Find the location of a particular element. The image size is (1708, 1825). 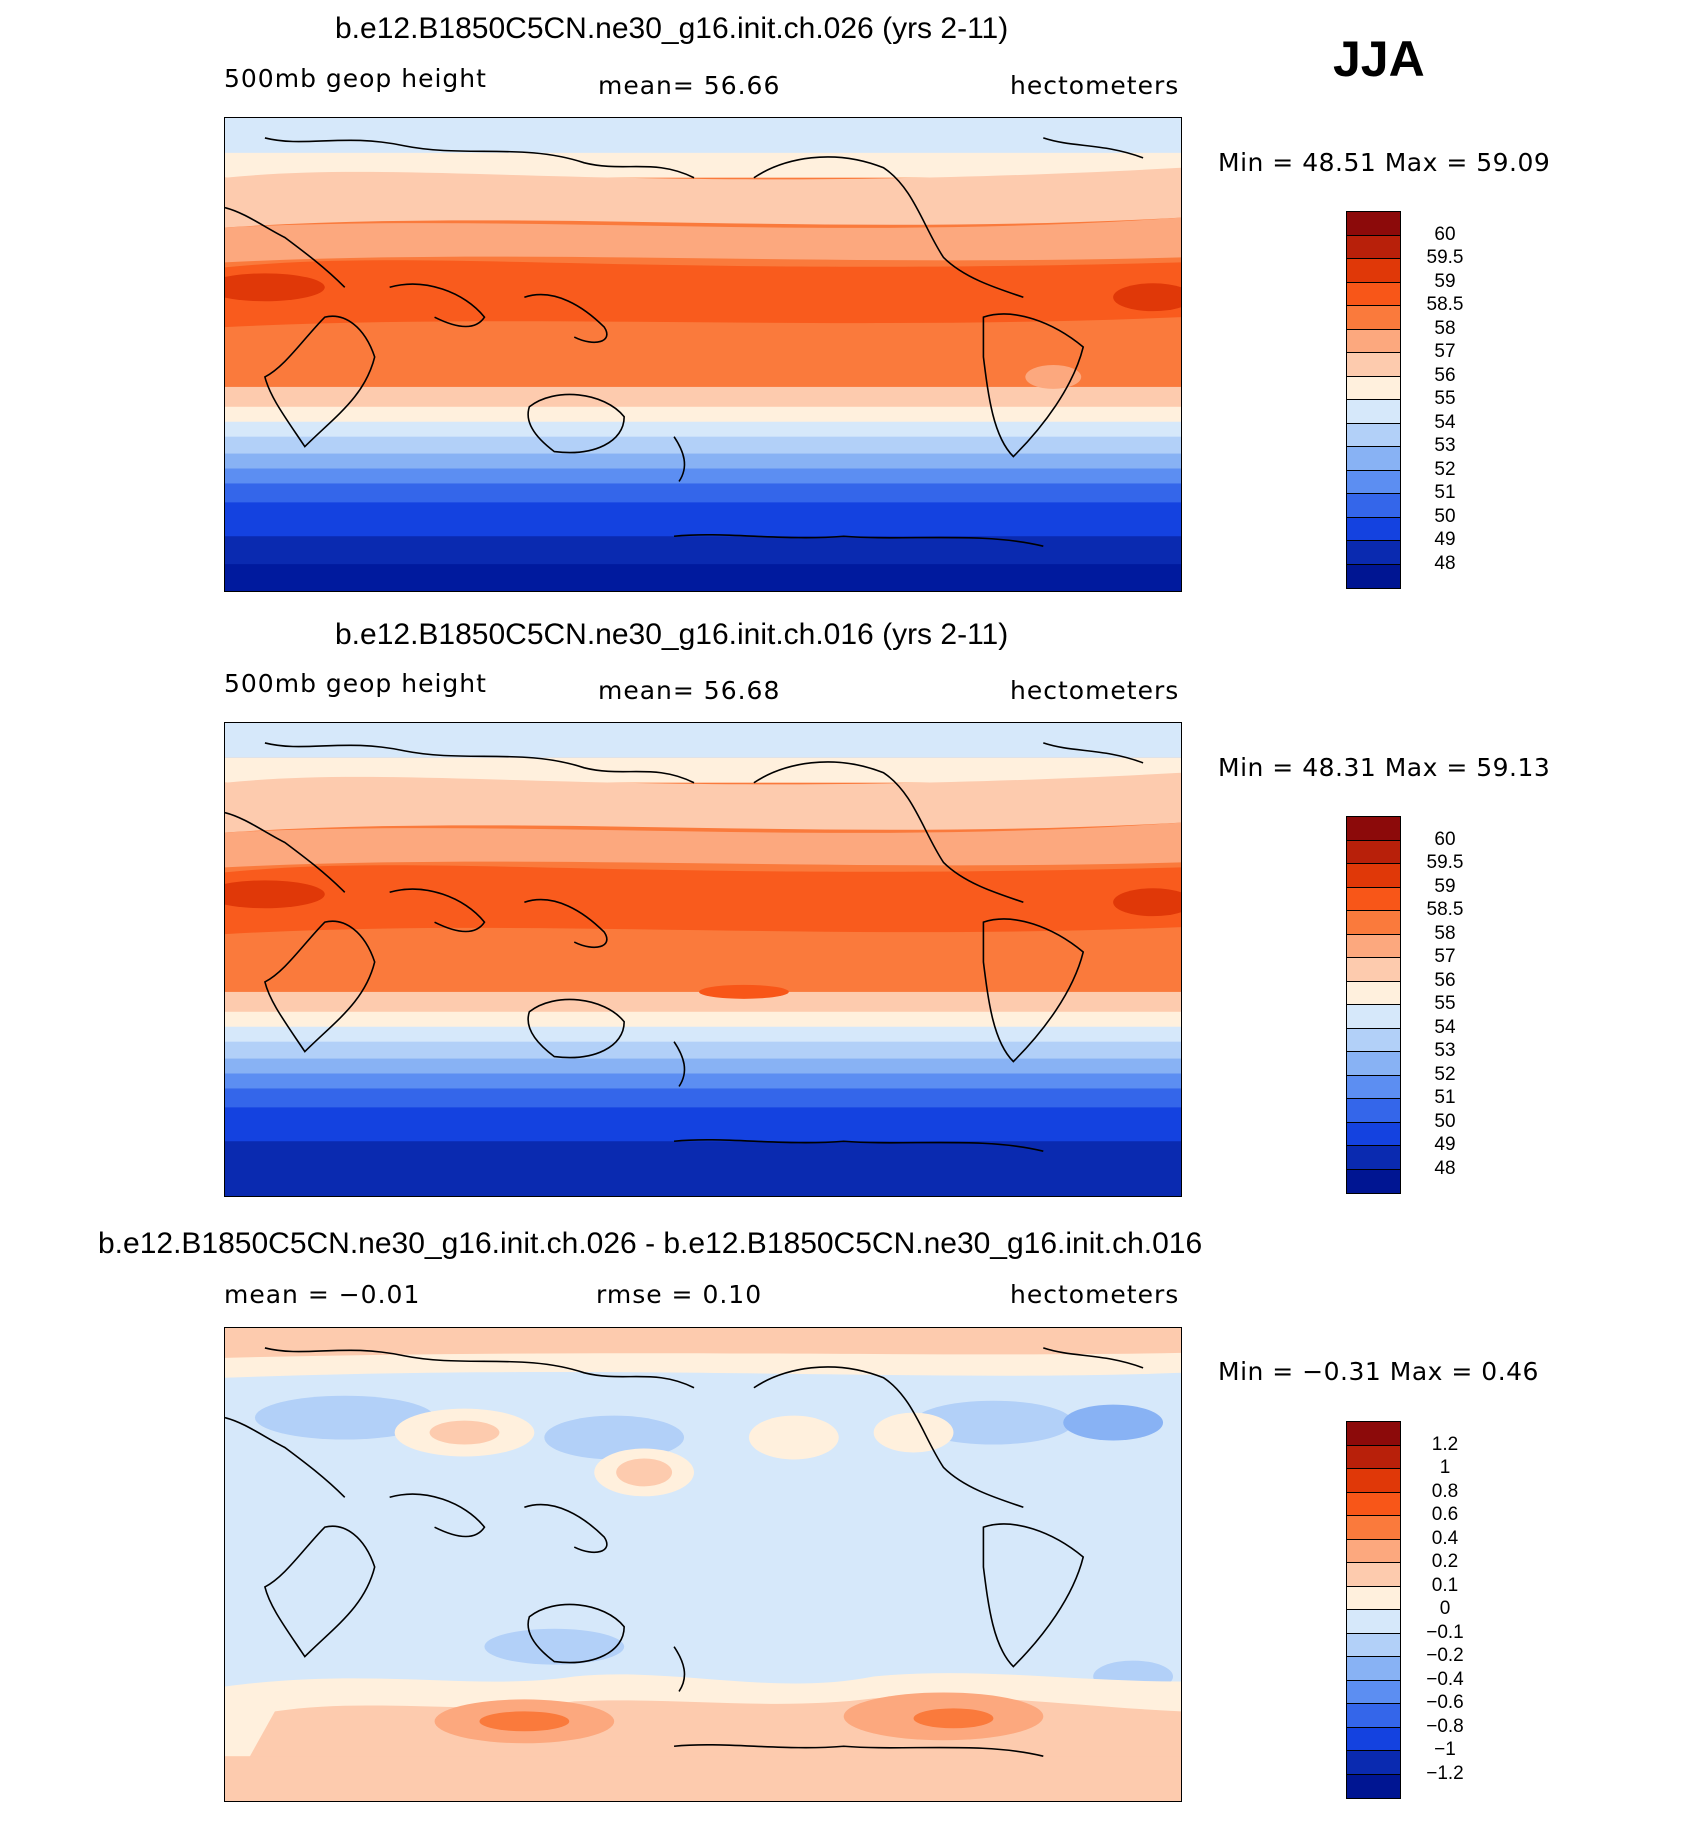

colorbar-tick-label: −1 is located at coordinates (1445, 1749).